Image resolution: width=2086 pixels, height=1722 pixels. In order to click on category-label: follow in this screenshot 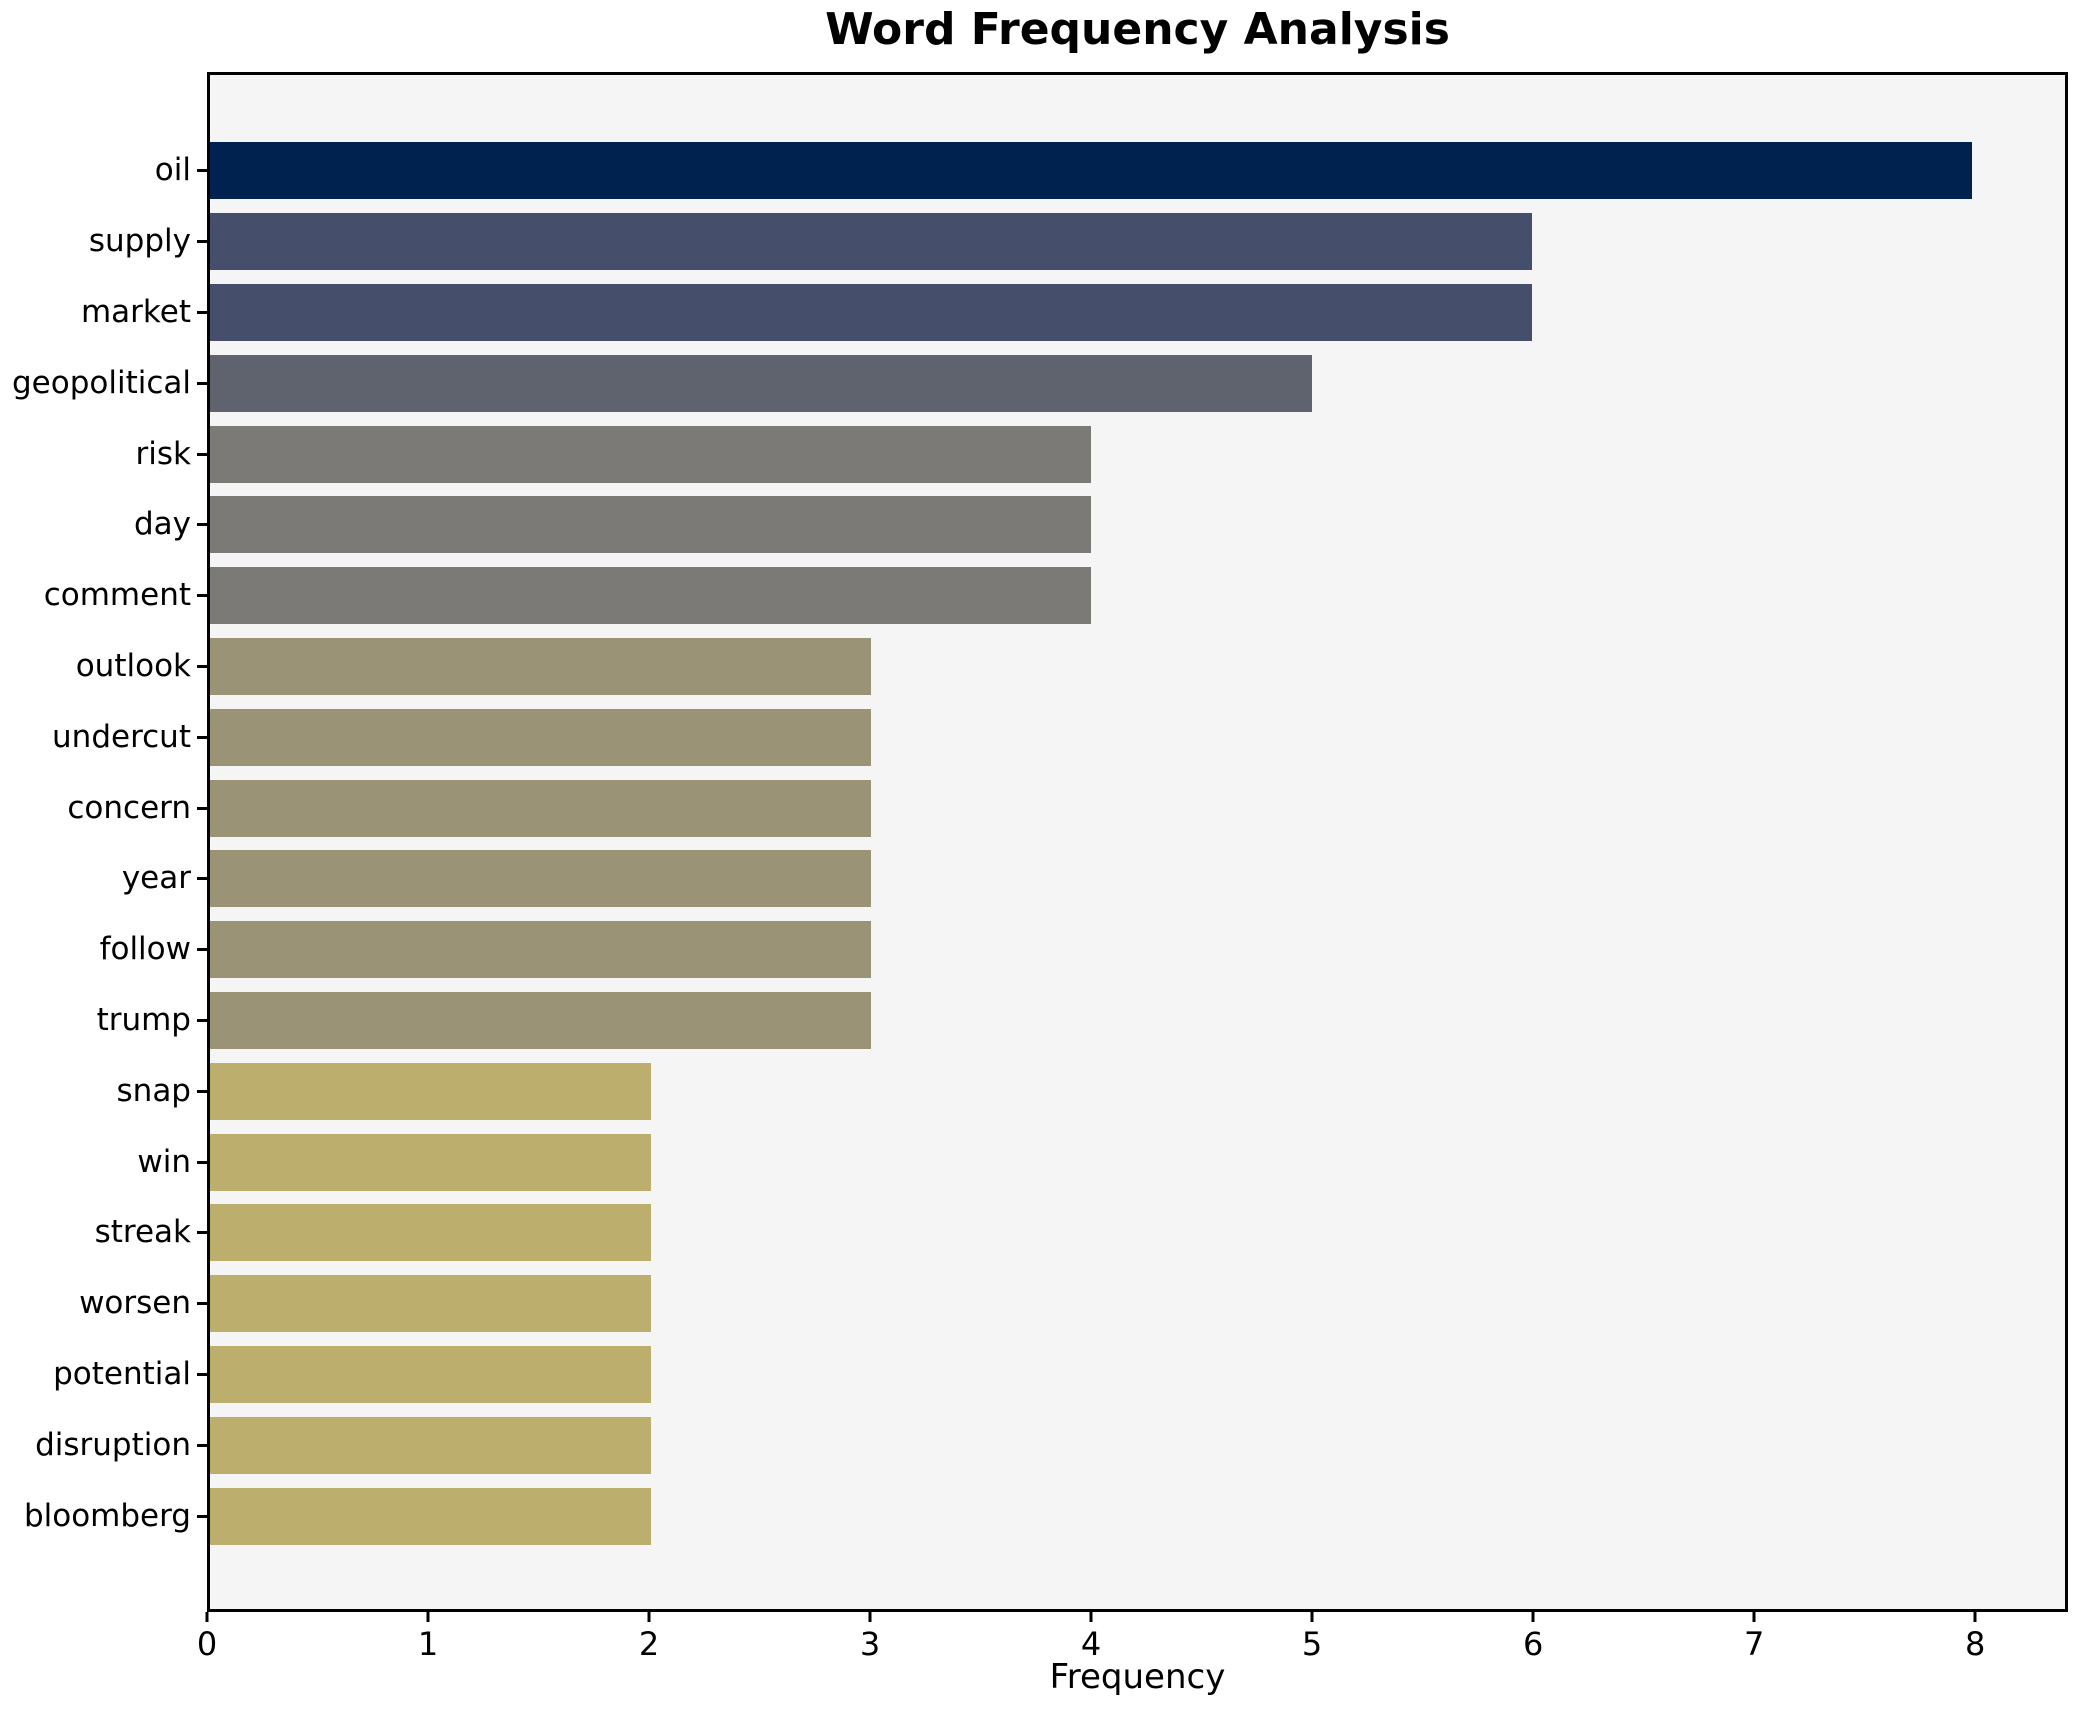, I will do `click(145, 949)`.